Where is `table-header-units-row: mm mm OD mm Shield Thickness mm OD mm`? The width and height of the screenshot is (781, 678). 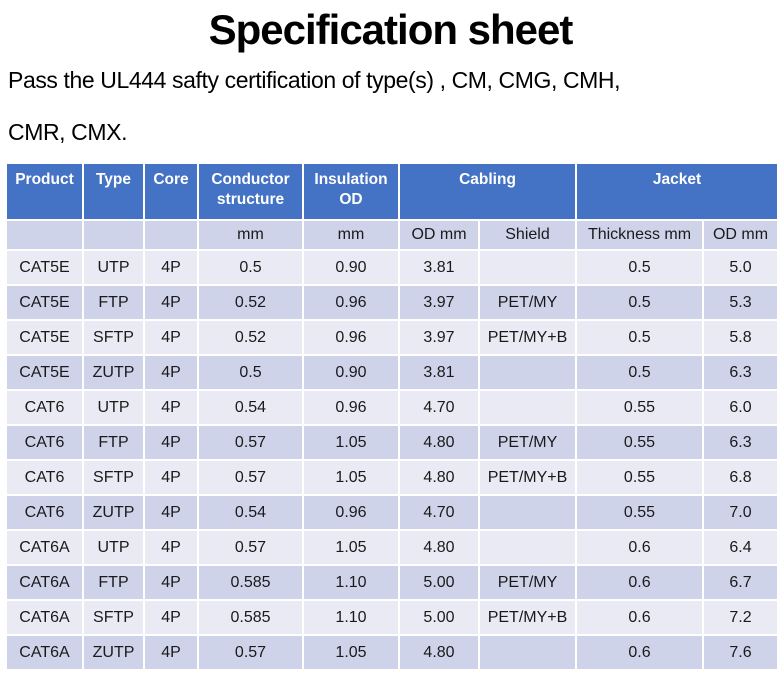
table-header-units-row: mm mm OD mm Shield Thickness mm OD mm is located at coordinates (392, 235).